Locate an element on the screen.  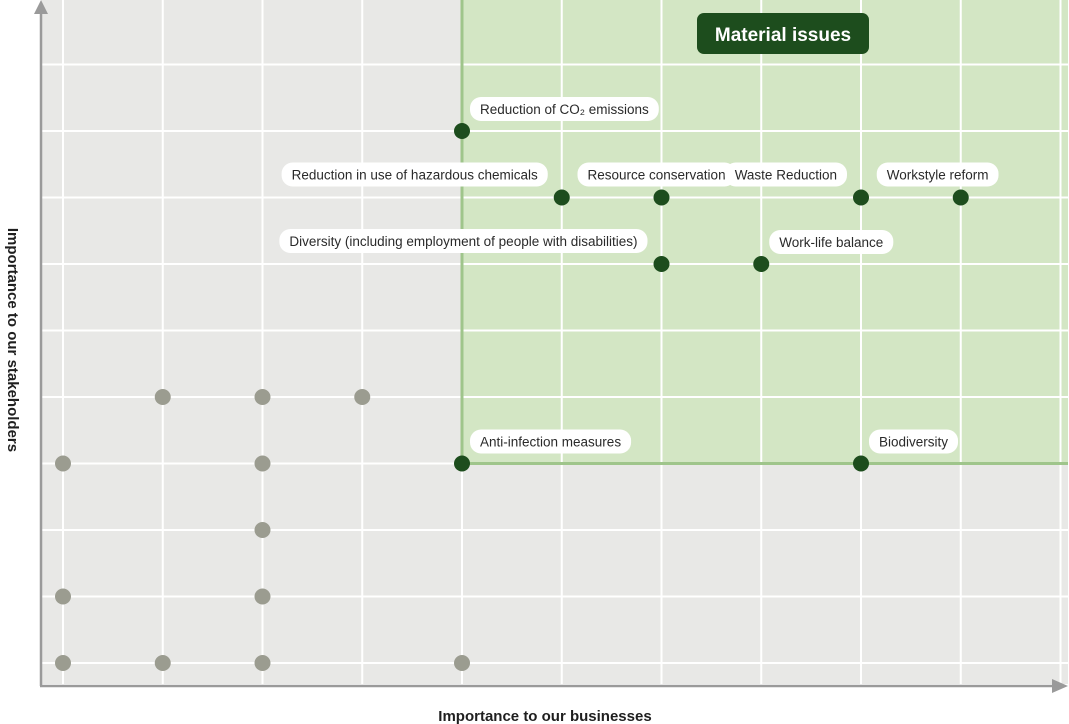
point-label: Resource conservation is located at coordinates (657, 175).